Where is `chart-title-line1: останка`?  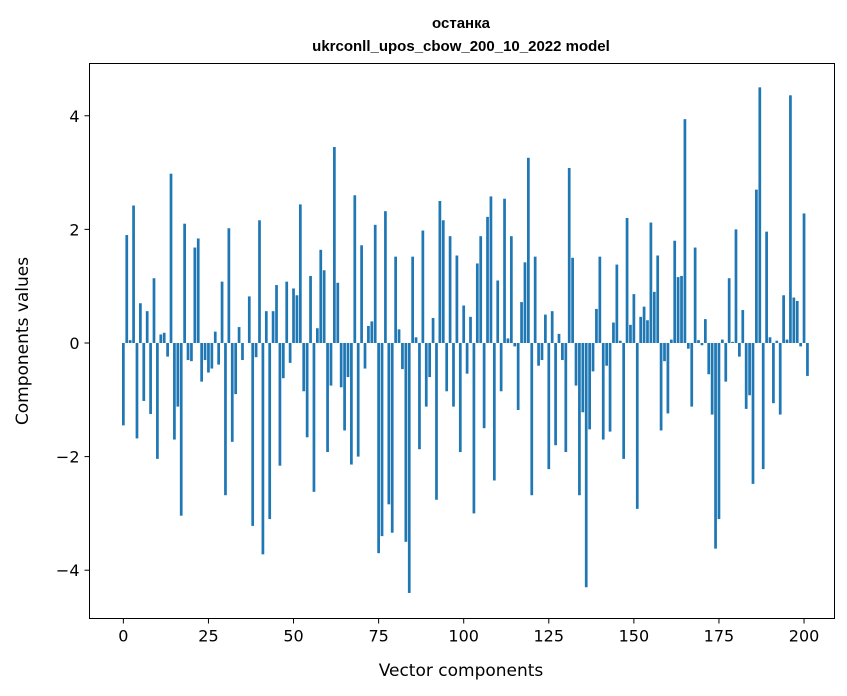 chart-title-line1: останка is located at coordinates (461, 23).